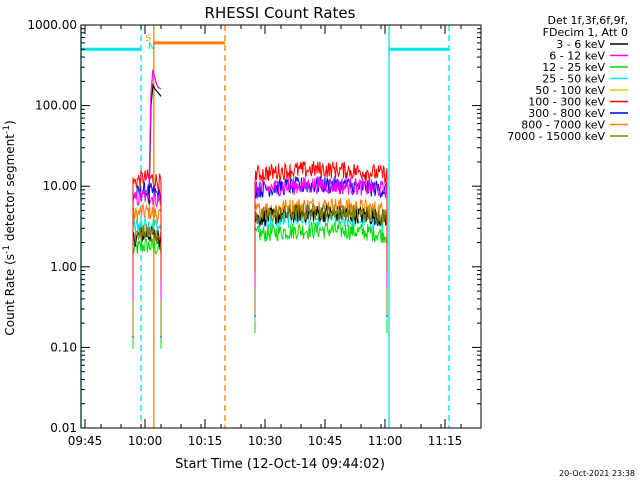  I want to click on x-tick-label: 11:15, so click(445, 441).